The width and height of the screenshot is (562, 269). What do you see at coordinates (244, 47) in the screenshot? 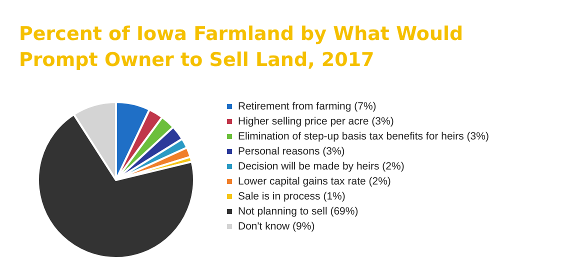
I see `chart-title: Percent of Iowa Farmland by What Would Prompt Owner to Sell Land, 2017` at bounding box center [244, 47].